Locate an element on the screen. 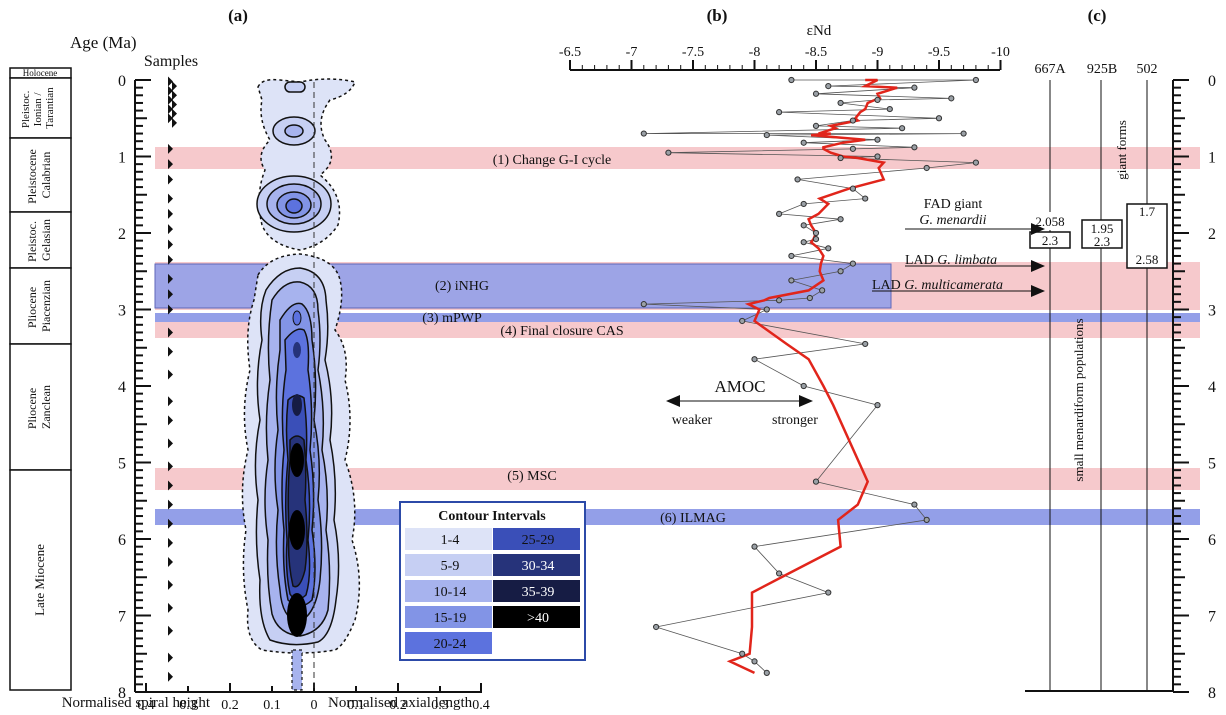  chrono-late-miocene is located at coordinates (40, 580).